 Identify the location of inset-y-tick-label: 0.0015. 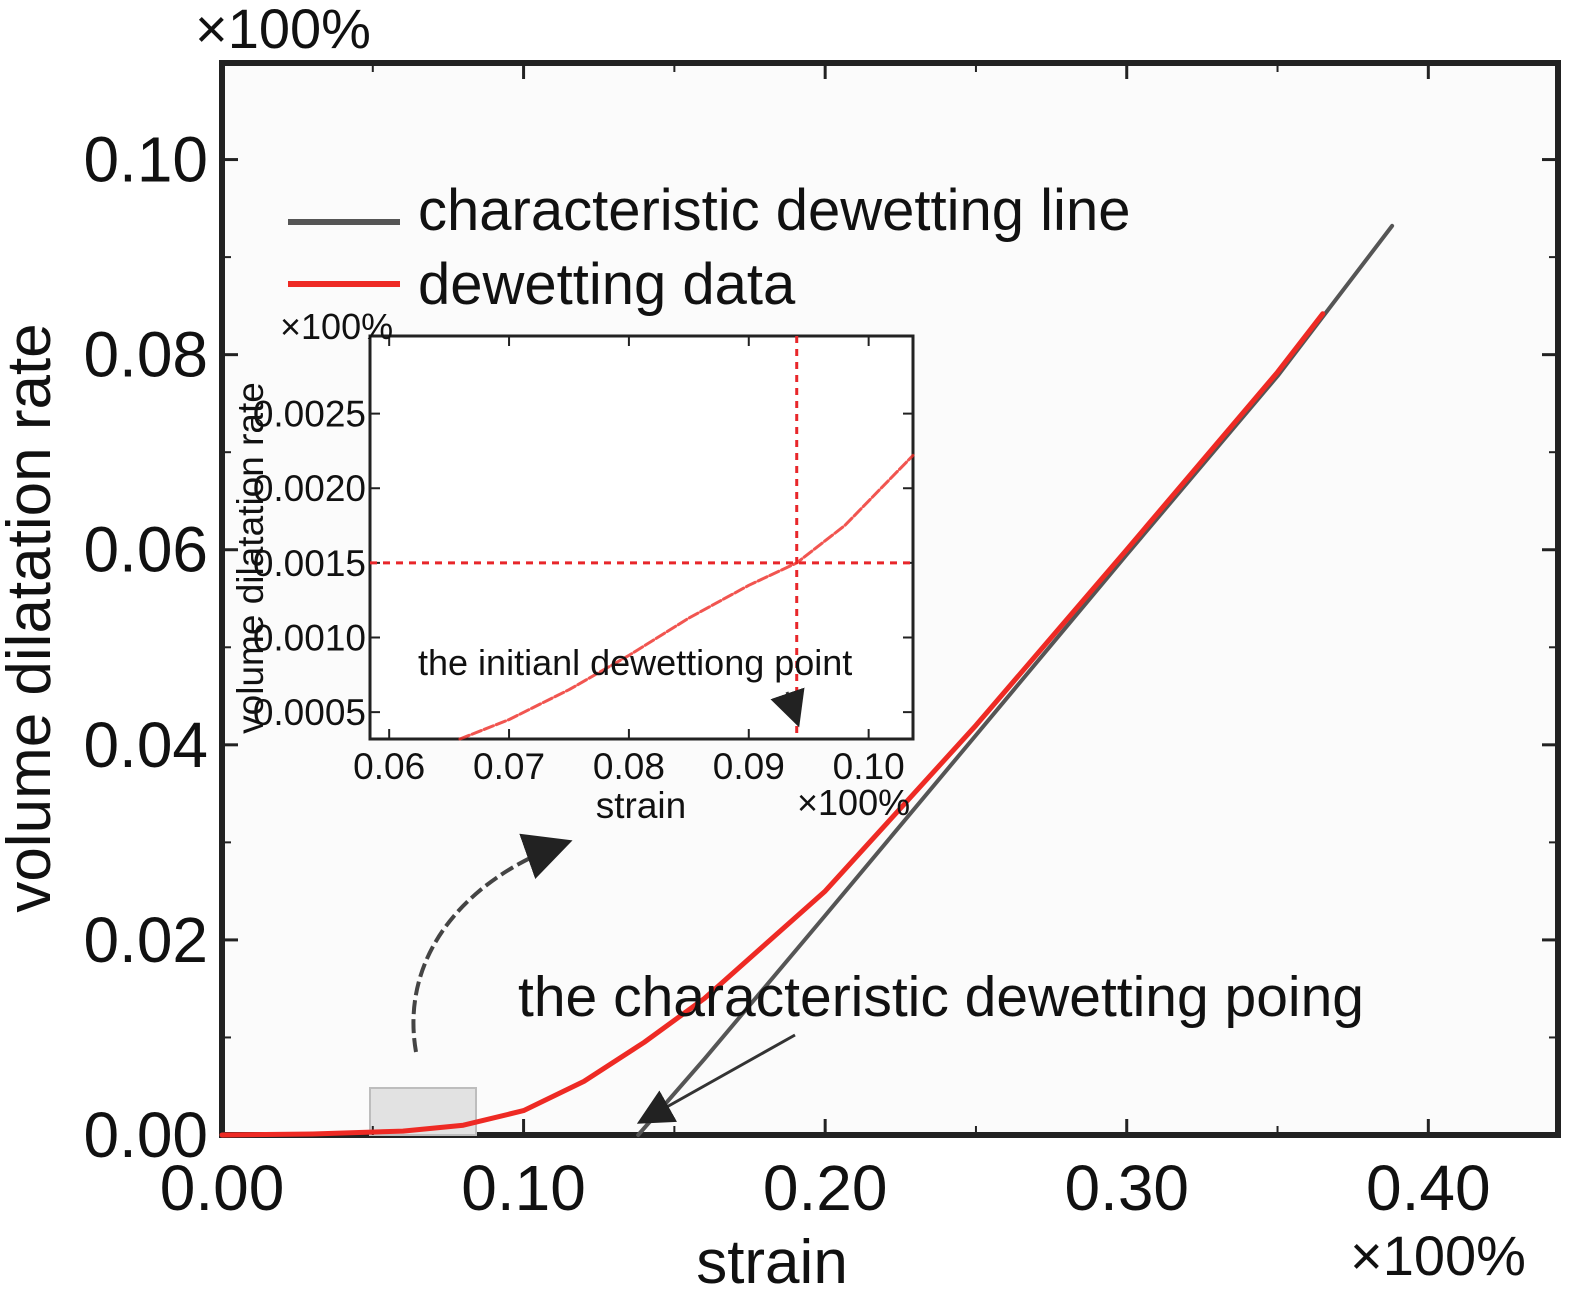
(309, 563).